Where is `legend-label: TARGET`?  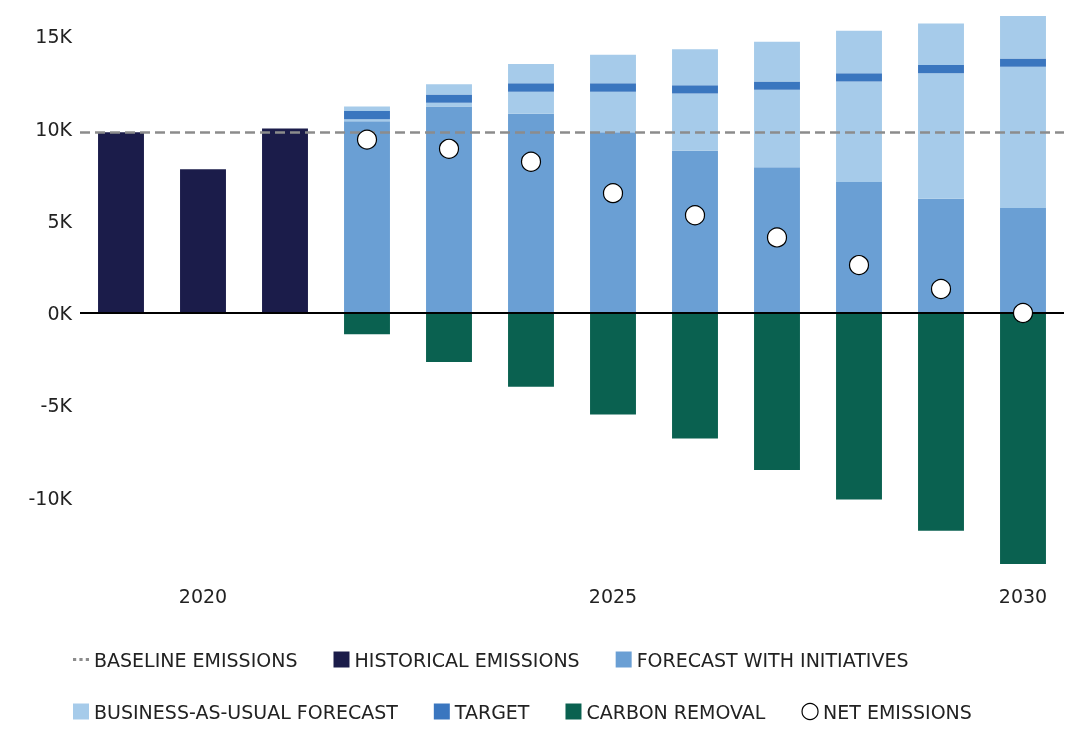 legend-label: TARGET is located at coordinates (491, 711).